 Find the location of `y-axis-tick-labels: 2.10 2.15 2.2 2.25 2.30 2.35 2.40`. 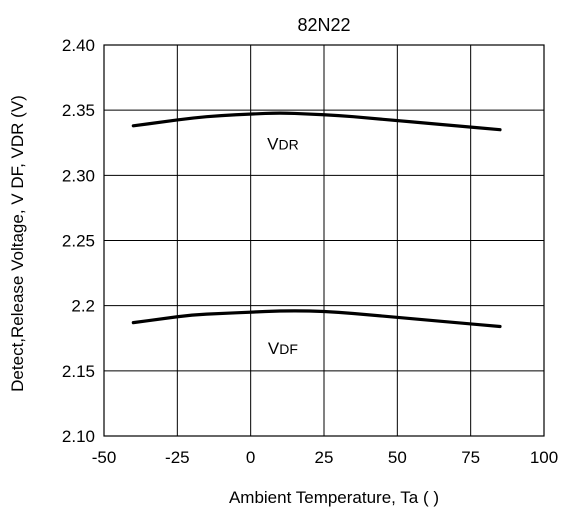

y-axis-tick-labels: 2.10 2.15 2.2 2.25 2.30 2.35 2.40 is located at coordinates (78, 241).